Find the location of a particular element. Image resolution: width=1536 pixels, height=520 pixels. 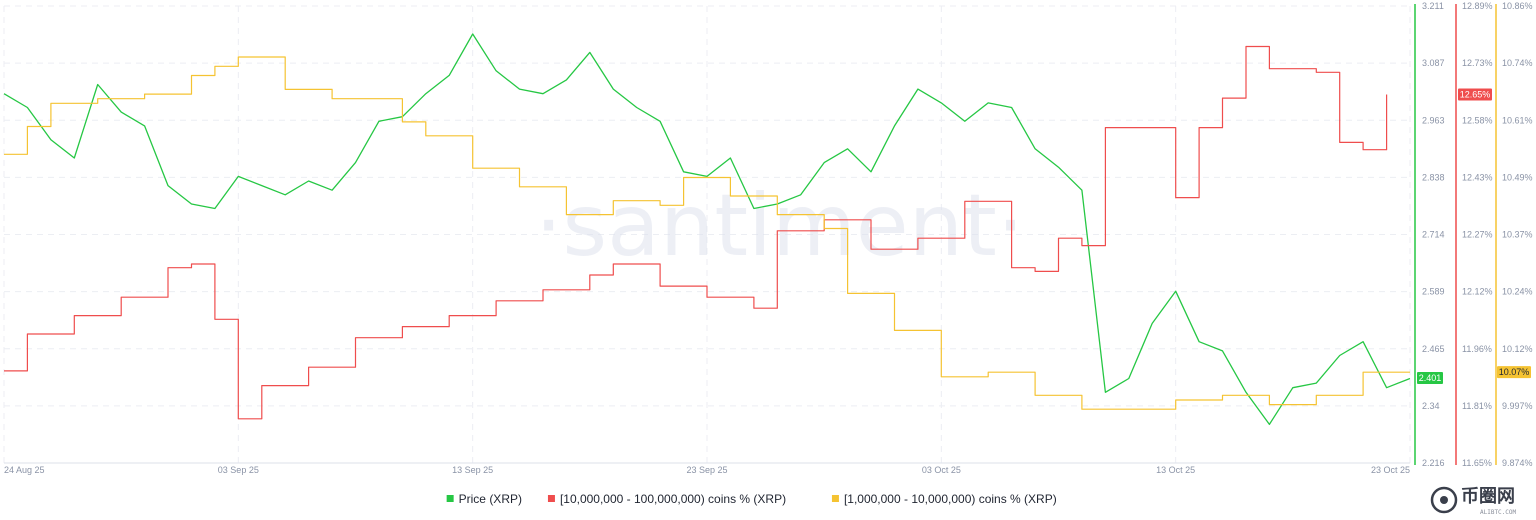

mid_holders-tick-label: 10.12% is located at coordinates (1517, 349).